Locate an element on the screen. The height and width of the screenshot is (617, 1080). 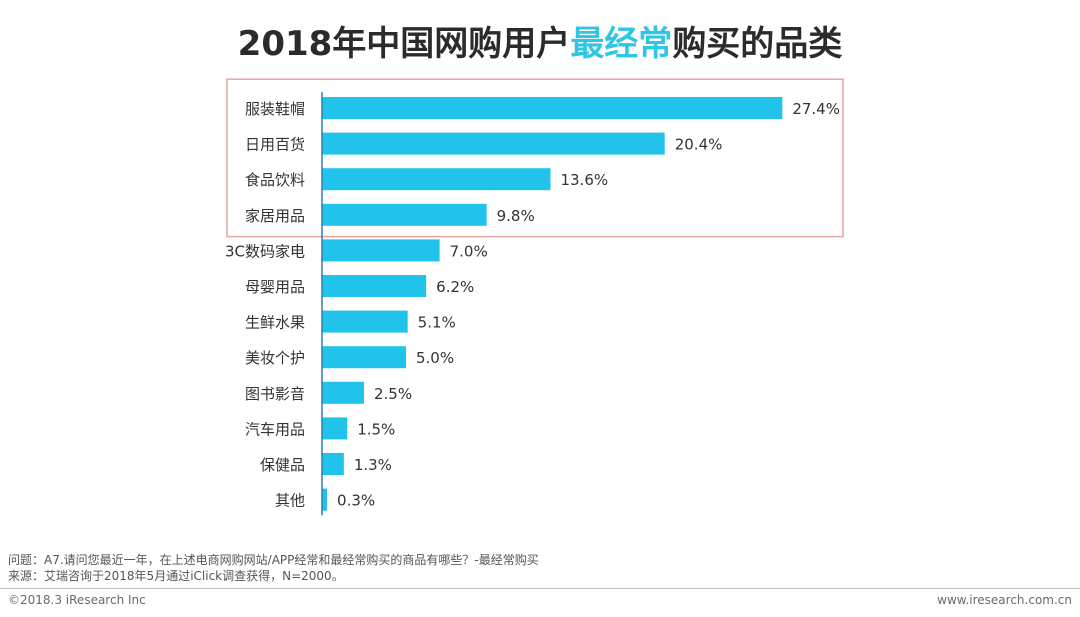
category-label: 其他 is located at coordinates (290, 501).